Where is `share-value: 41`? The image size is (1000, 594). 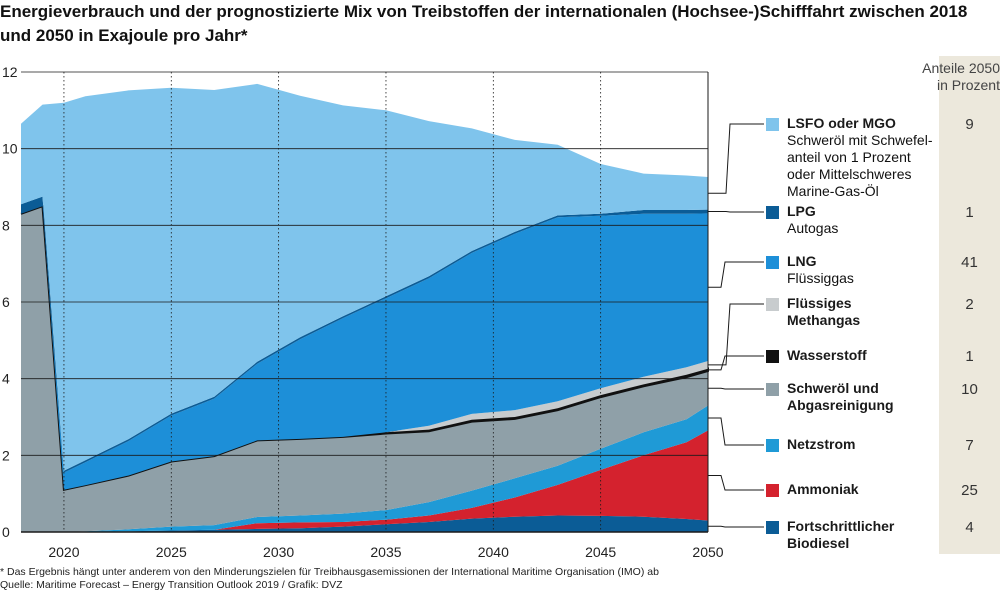 share-value: 41 is located at coordinates (969, 262).